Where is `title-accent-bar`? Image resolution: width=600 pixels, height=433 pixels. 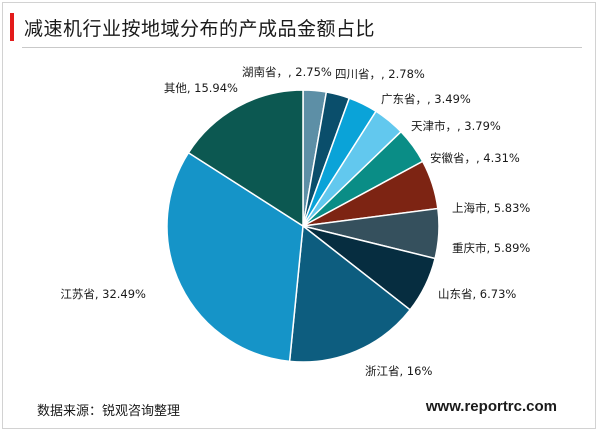
title-accent-bar is located at coordinates (12, 27).